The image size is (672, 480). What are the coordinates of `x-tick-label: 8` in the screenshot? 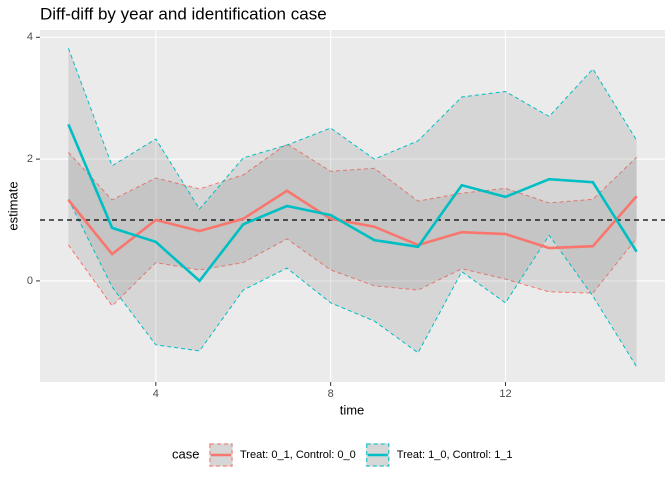 It's located at (331, 394).